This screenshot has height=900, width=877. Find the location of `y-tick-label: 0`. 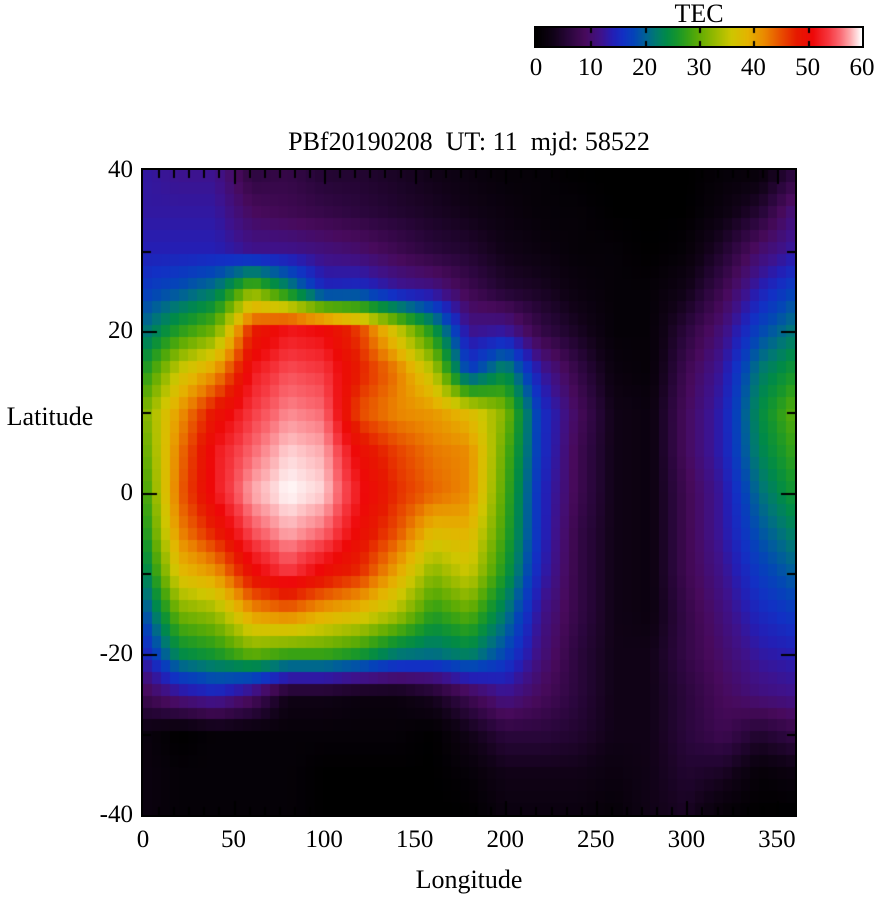

y-tick-label: 0 is located at coordinates (127, 492).